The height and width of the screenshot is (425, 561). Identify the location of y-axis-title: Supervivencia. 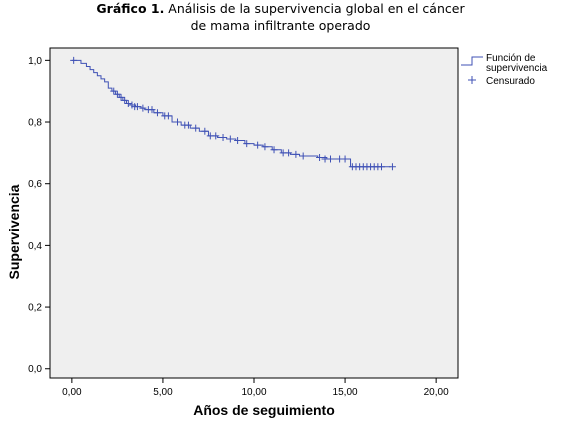
(14, 231).